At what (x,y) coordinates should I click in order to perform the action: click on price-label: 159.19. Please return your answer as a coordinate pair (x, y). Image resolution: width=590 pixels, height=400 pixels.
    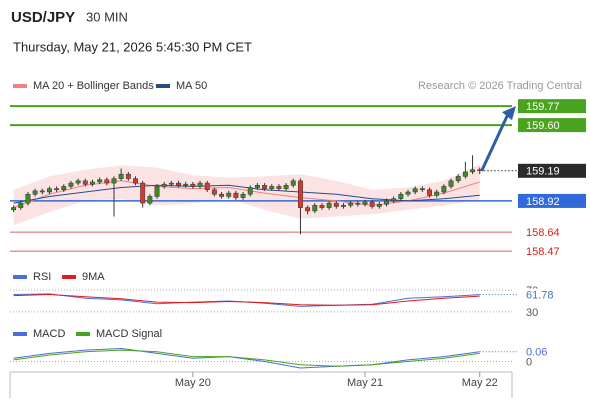
    Looking at the image, I should click on (543, 172).